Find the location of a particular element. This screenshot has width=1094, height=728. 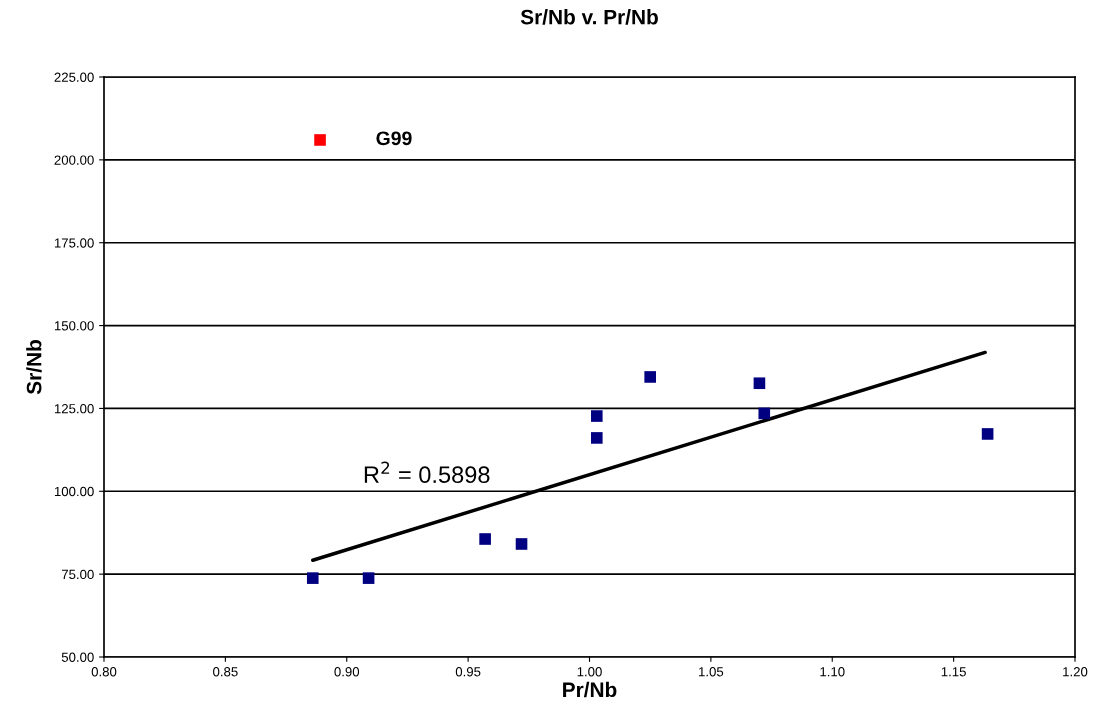

y-tick-label: 125.00 is located at coordinates (74, 409).